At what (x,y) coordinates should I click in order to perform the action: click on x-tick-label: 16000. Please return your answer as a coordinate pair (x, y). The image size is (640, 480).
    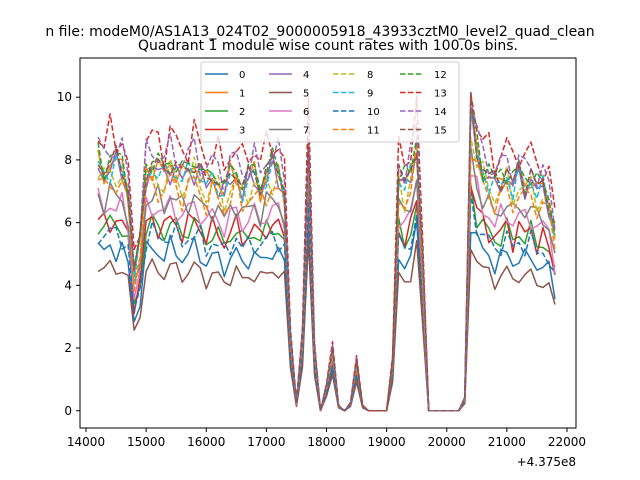
    Looking at the image, I should click on (206, 442).